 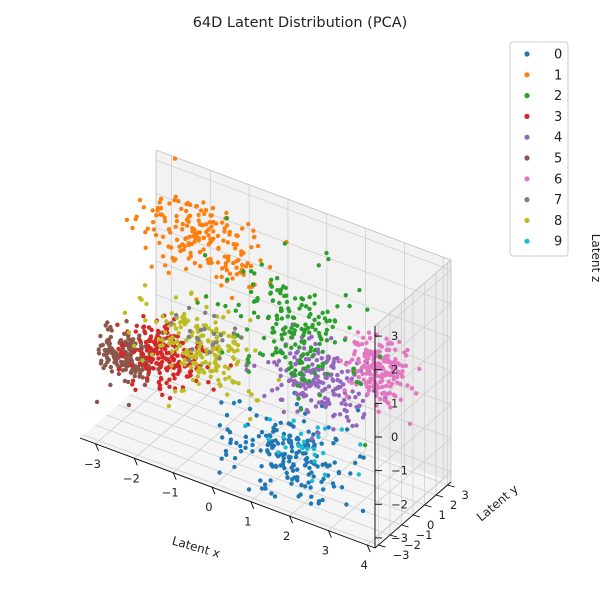 I want to click on y-tick-label: −1, so click(x=423, y=535).